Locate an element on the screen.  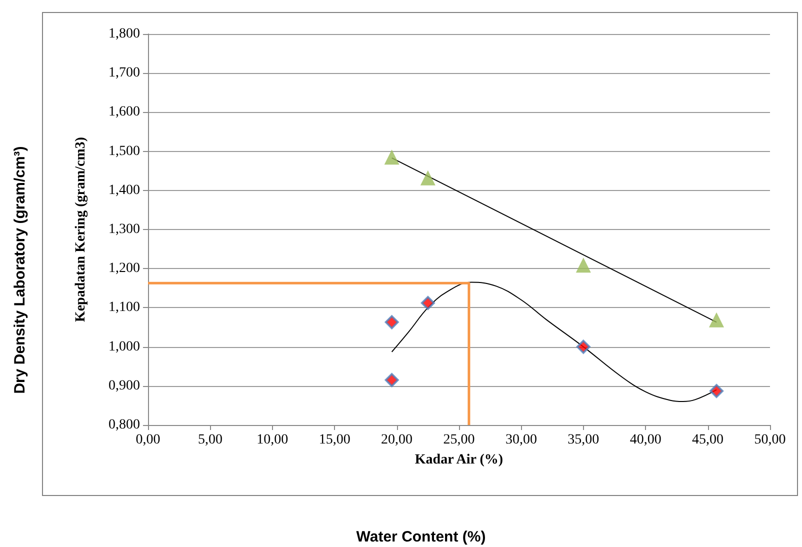
y-tick-label: 0,900 is located at coordinates (124, 386).